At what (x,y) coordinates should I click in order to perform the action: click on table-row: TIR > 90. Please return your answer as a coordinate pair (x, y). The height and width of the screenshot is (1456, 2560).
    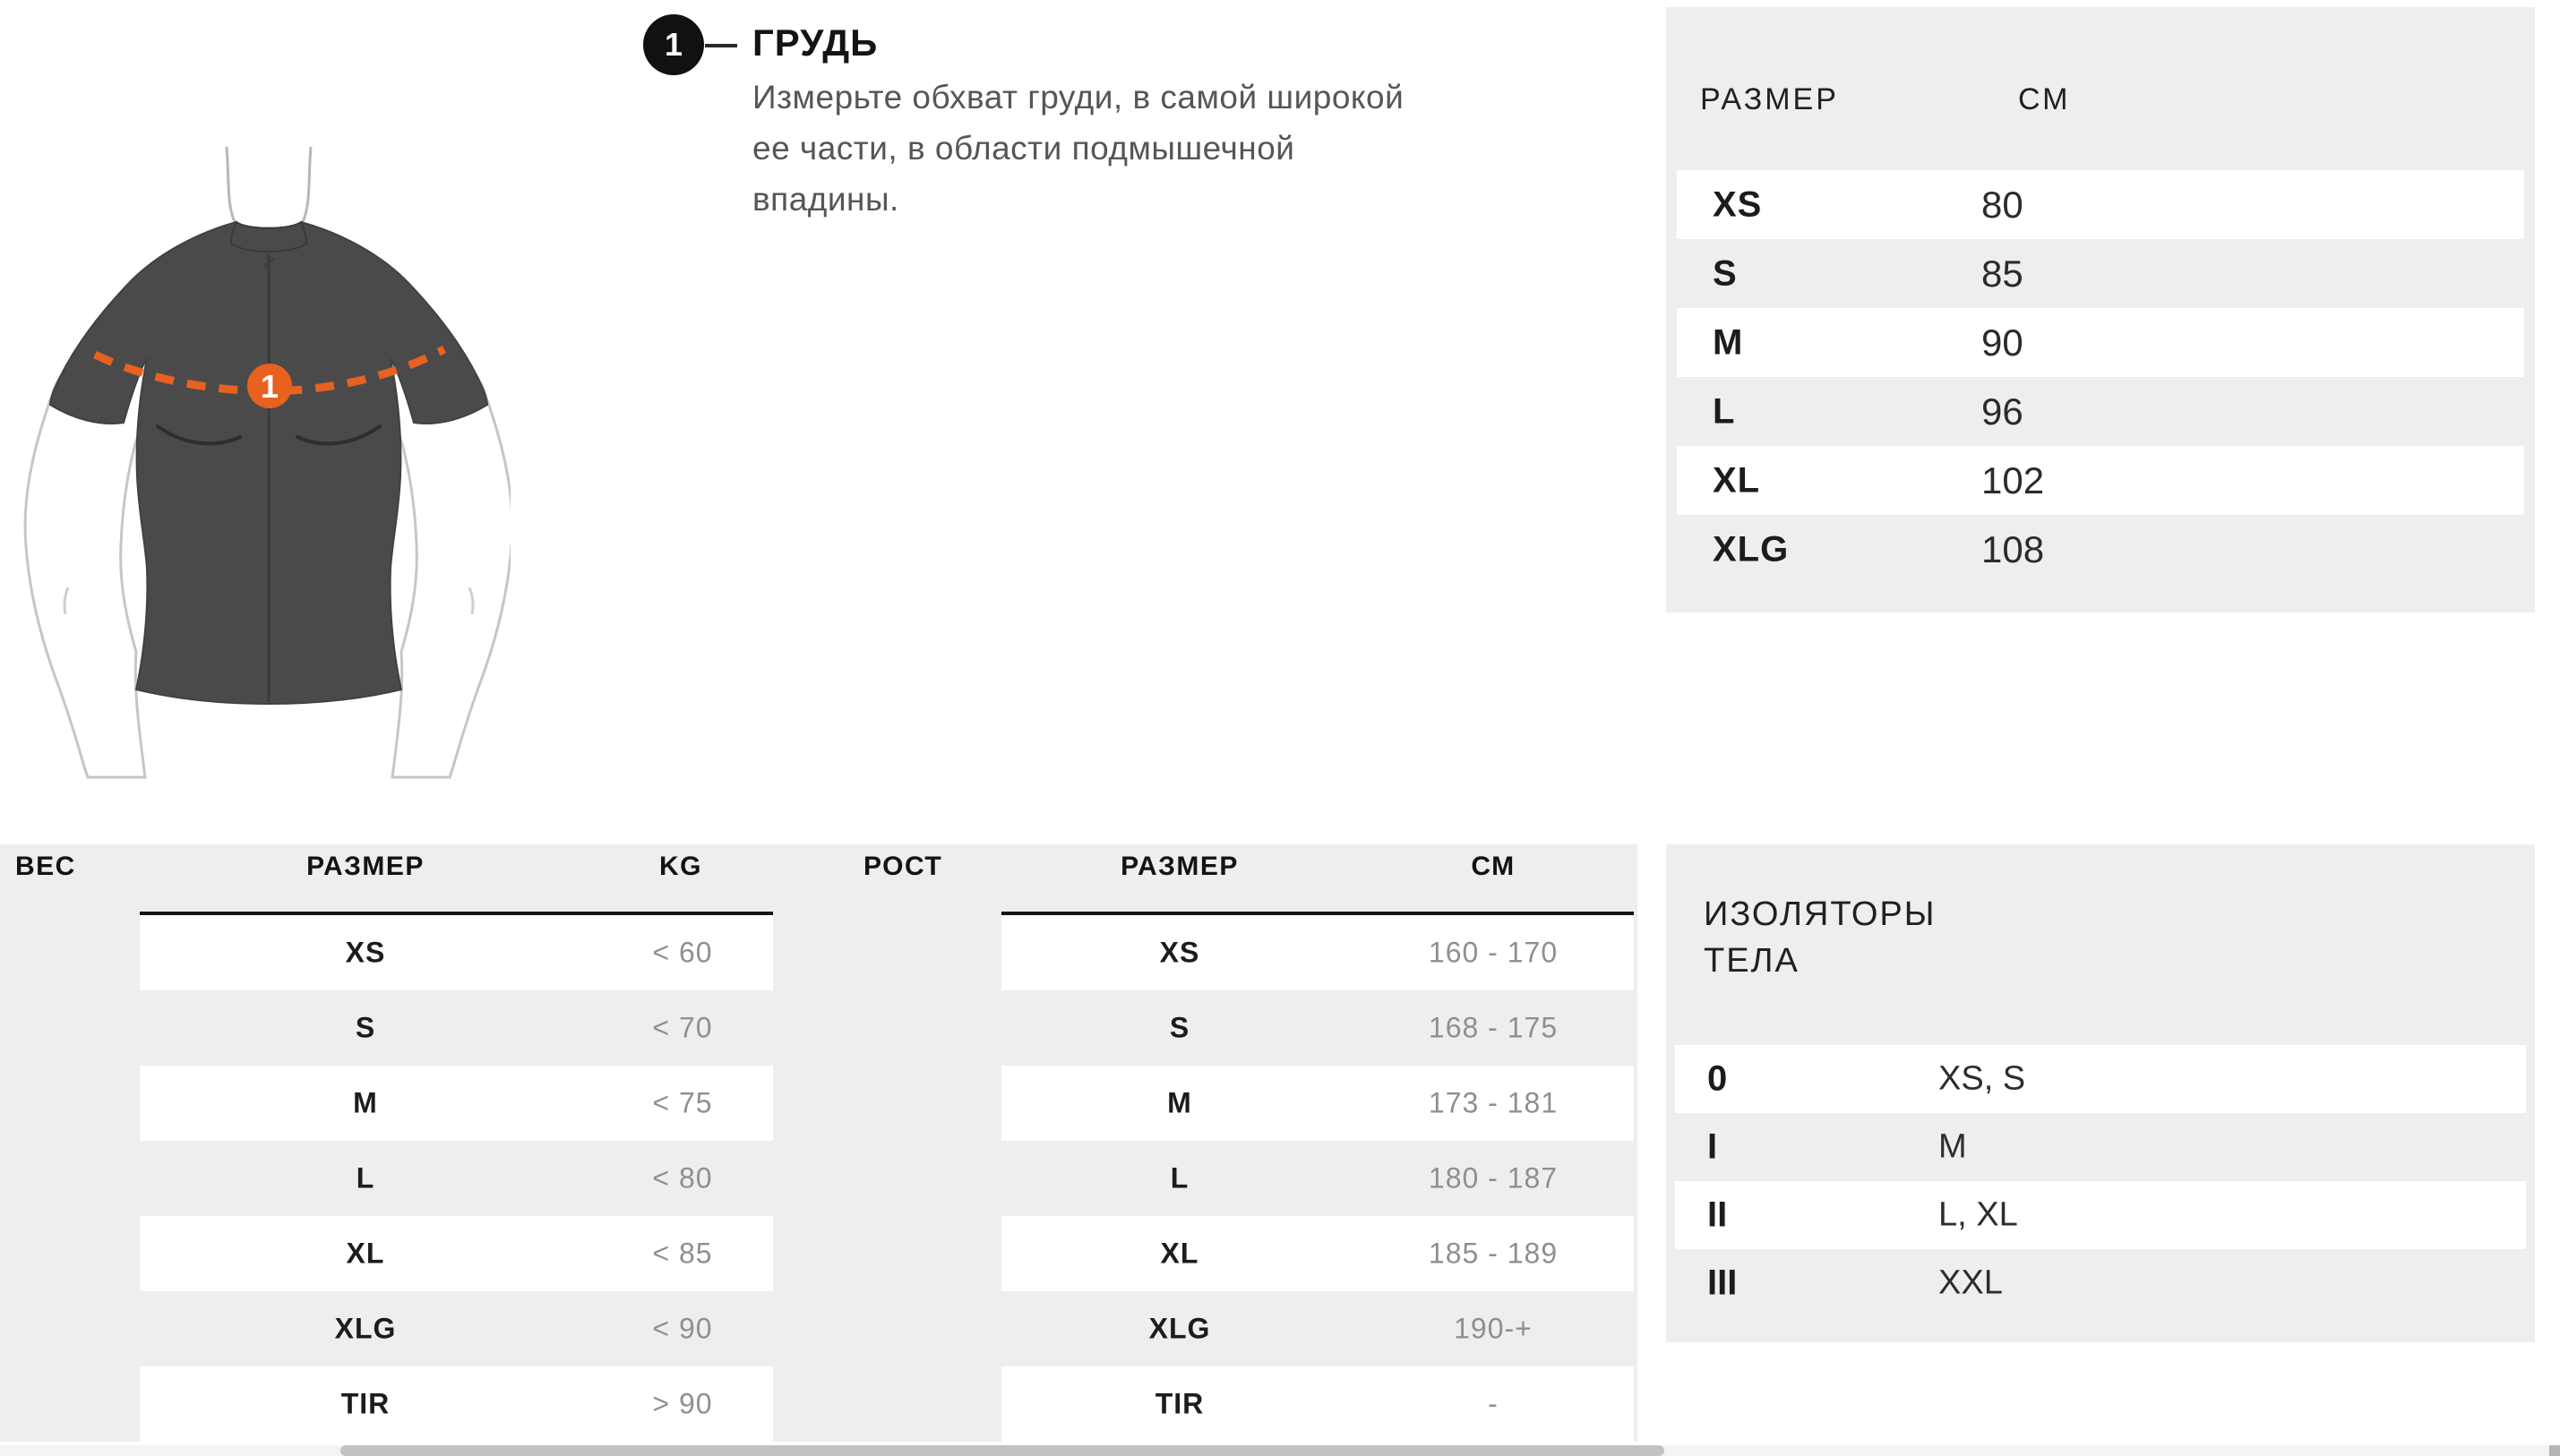
    Looking at the image, I should click on (457, 1404).